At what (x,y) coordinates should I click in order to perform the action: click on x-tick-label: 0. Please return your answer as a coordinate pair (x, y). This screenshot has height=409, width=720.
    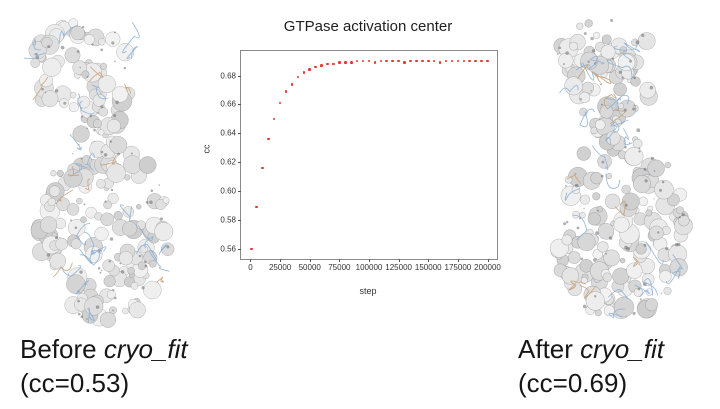
    Looking at the image, I should click on (250, 267).